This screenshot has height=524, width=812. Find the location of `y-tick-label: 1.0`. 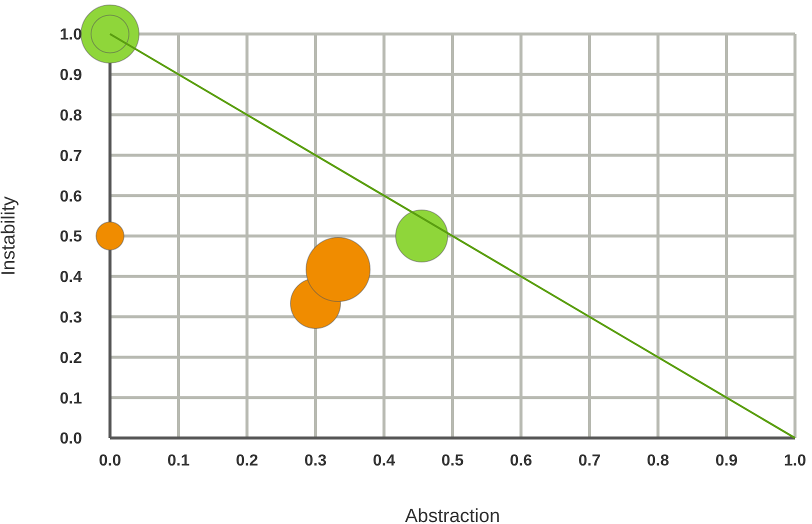

y-tick-label: 1.0 is located at coordinates (71, 35).